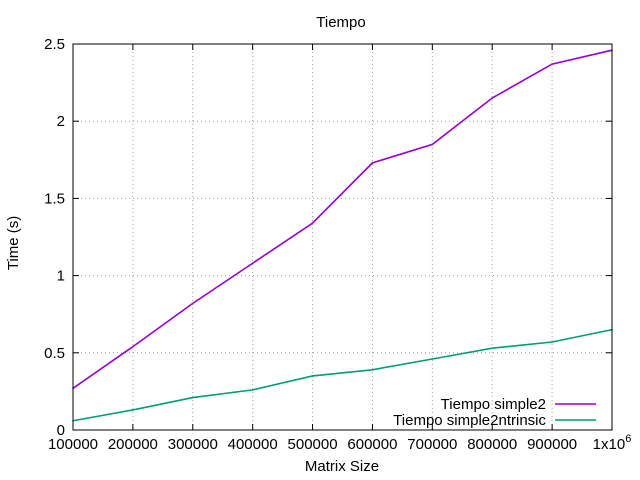 Image resolution: width=640 pixels, height=480 pixels. What do you see at coordinates (612, 443) in the screenshot?
I see `x-tick-label: 1x10⁶` at bounding box center [612, 443].